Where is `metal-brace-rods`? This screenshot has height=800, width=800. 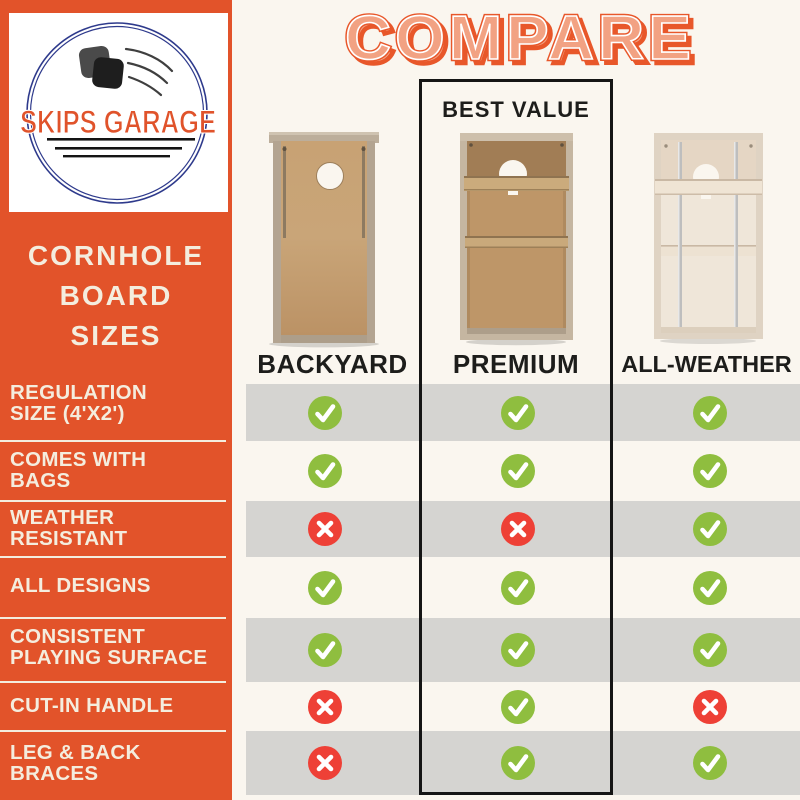 metal-brace-rods is located at coordinates (708, 237).